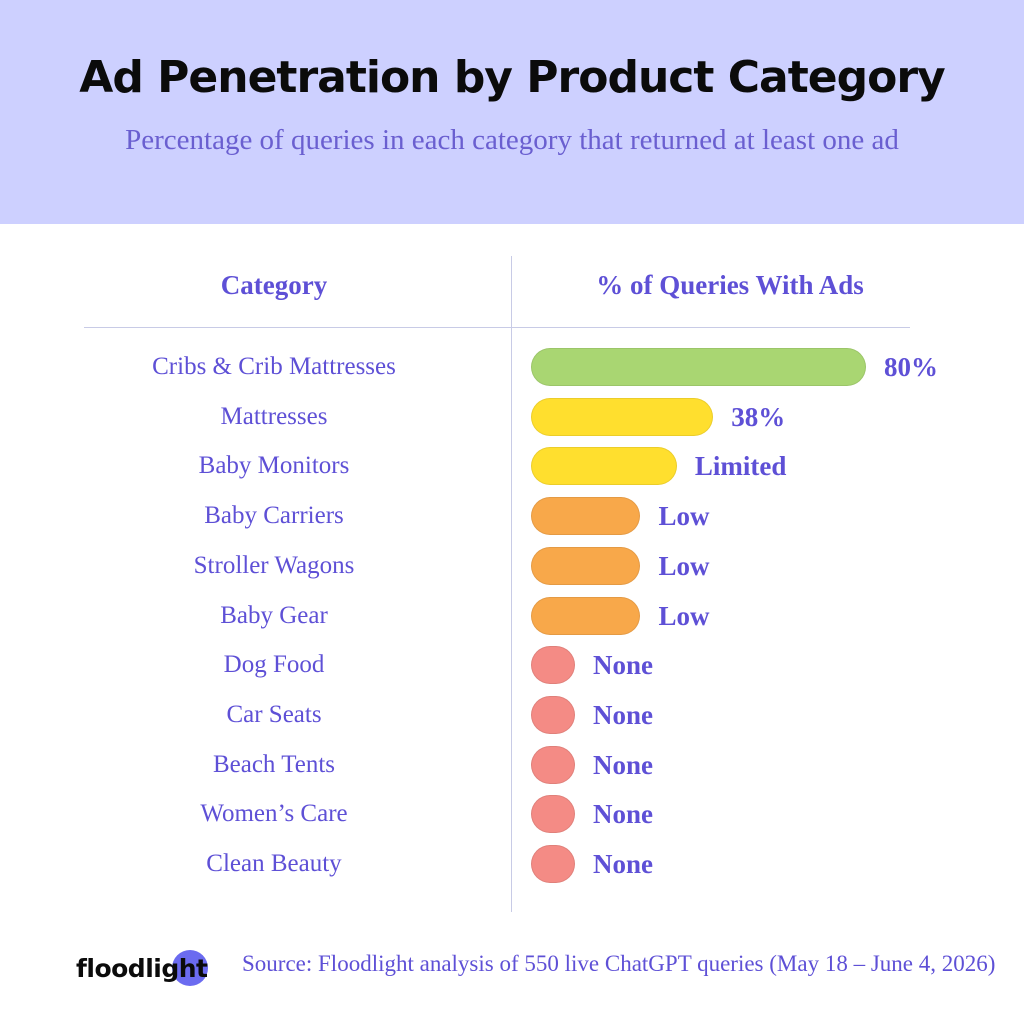  Describe the element at coordinates (274, 814) in the screenshot. I see `category-label: Women’s Care` at that location.